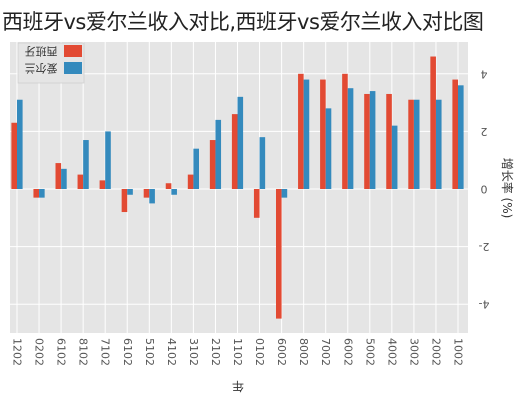 Image resolution: width=523 pixels, height=400 pixels. Describe the element at coordinates (369, 352) in the screenshot. I see `x-tick-label: 5002` at that location.